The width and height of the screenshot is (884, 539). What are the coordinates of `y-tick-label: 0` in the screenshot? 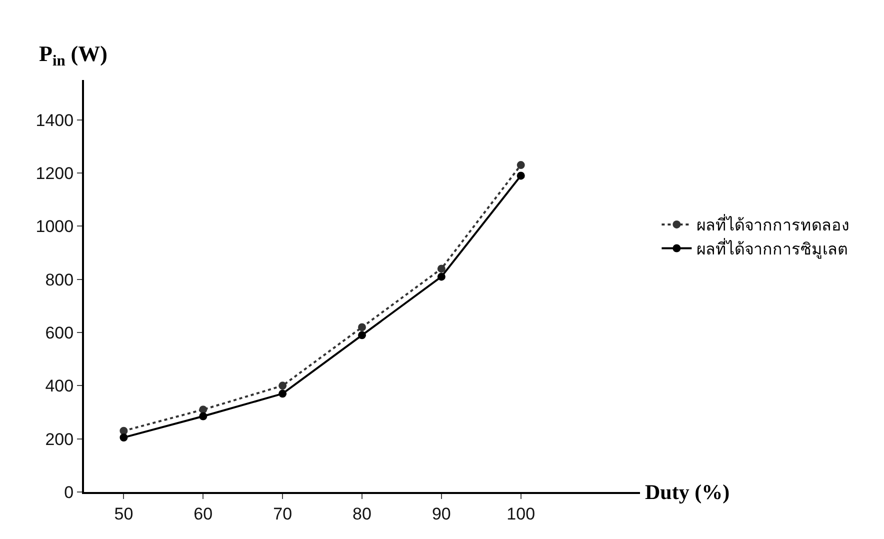 It's located at (69, 492).